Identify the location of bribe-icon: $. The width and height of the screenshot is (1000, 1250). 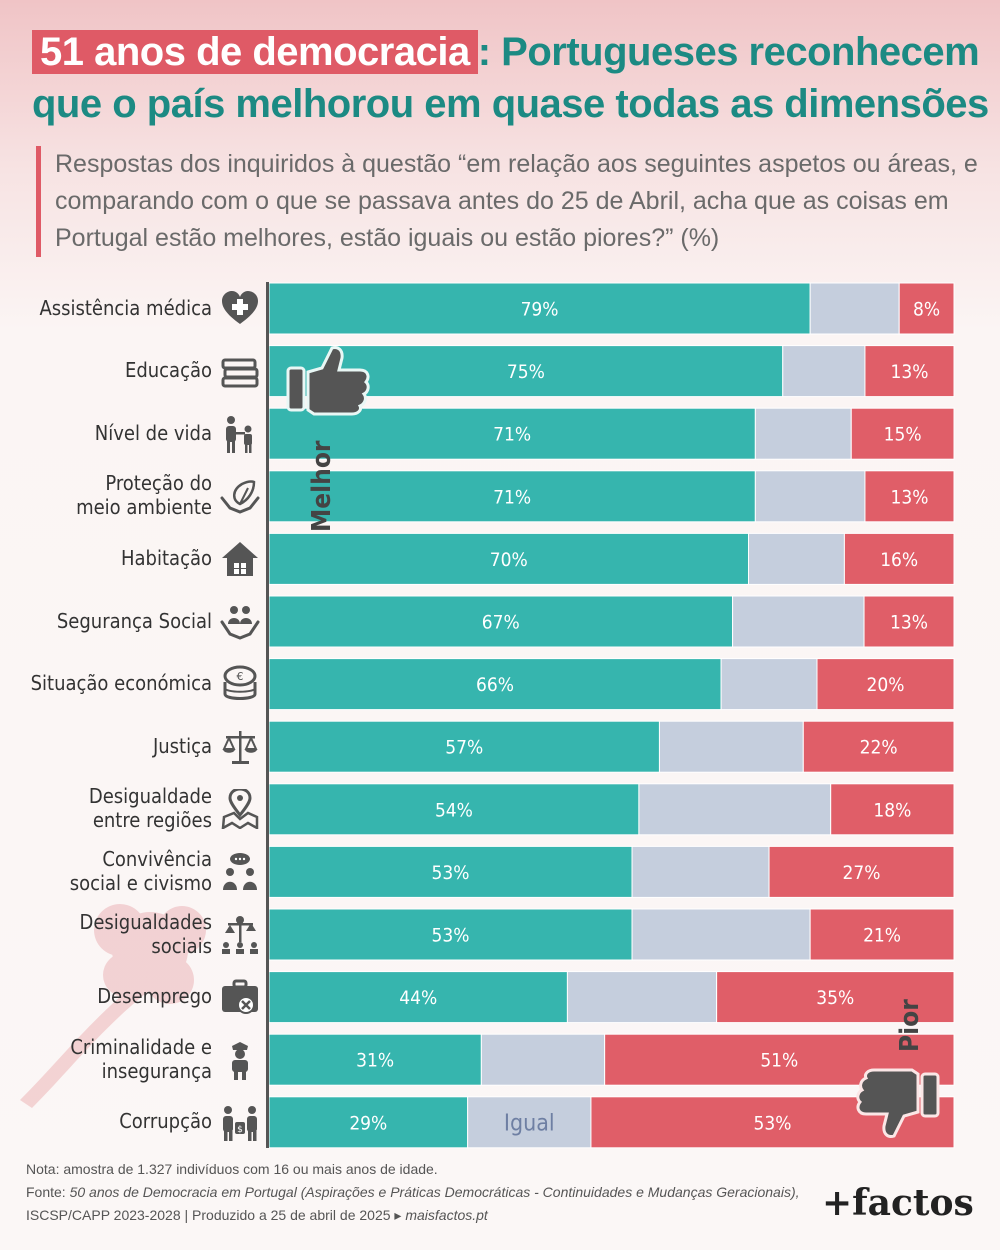
(240, 1124).